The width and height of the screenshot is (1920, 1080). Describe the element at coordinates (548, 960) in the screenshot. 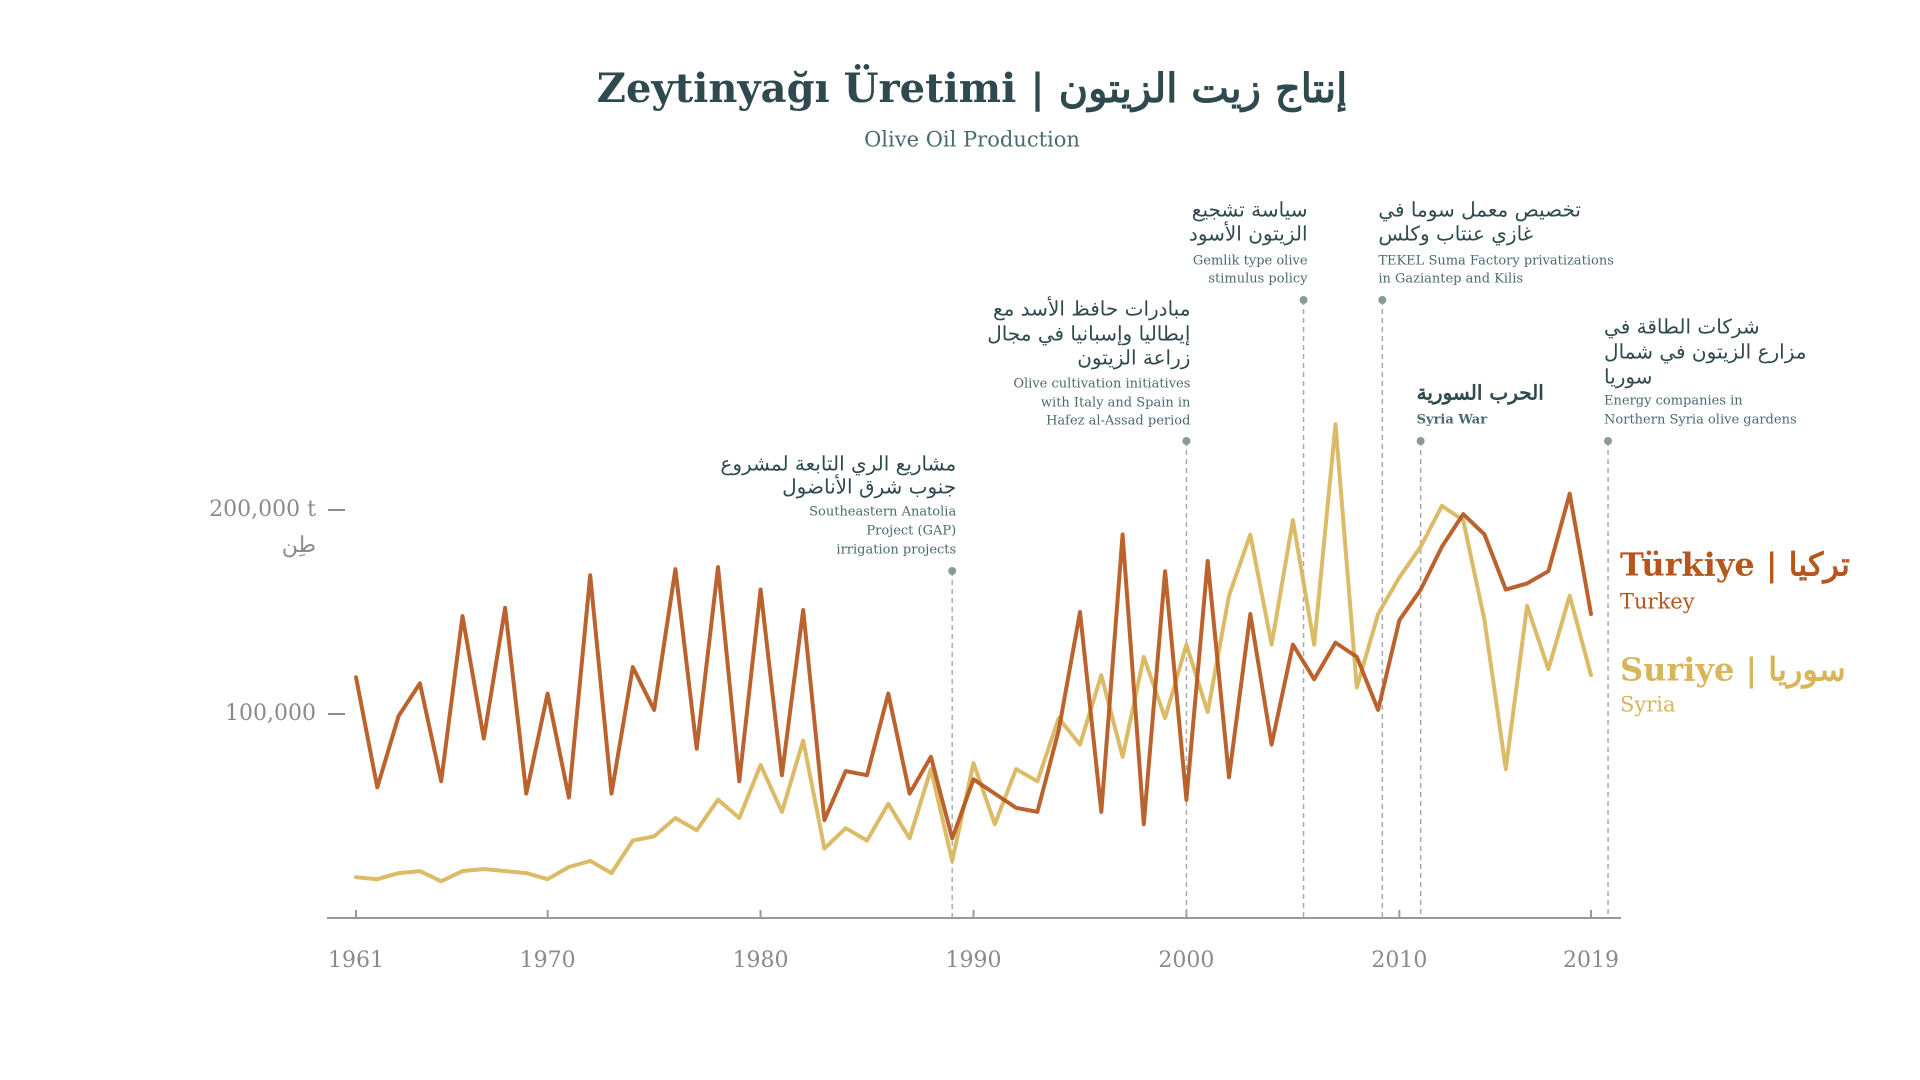

I see `x-tick-label: 1970` at that location.